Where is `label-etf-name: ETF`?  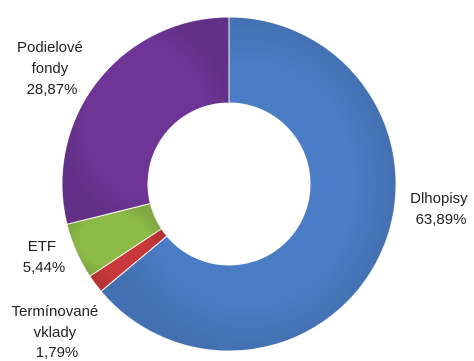 label-etf-name: ETF is located at coordinates (42, 246).